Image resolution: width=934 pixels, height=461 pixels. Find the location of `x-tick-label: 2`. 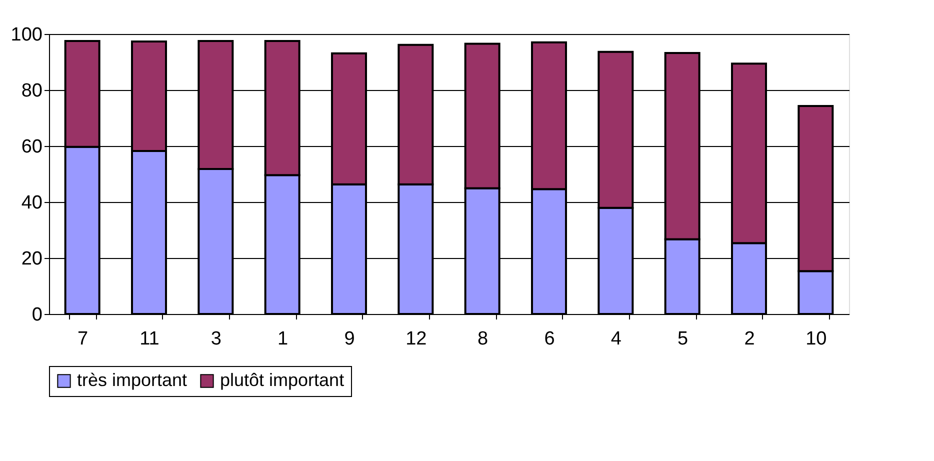

x-tick-label: 2 is located at coordinates (749, 339).